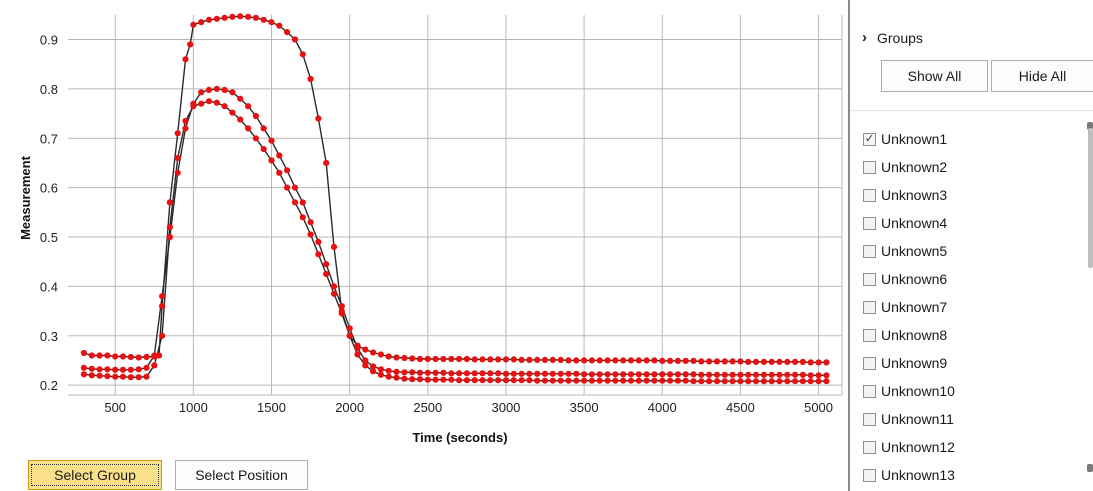 This screenshot has height=491, width=1093. Describe the element at coordinates (909, 139) in the screenshot. I see `group-list-item: ✓ Unknown1` at that location.